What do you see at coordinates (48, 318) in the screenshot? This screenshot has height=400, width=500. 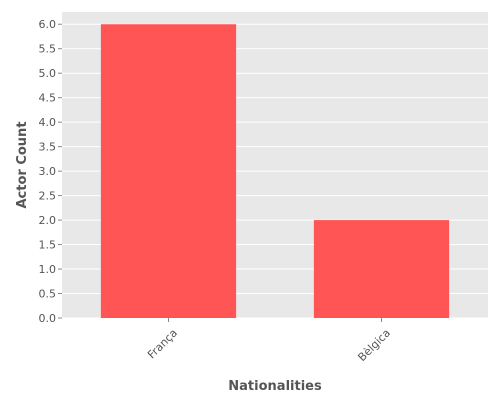 I see `y-tick-label: 0.0` at bounding box center [48, 318].